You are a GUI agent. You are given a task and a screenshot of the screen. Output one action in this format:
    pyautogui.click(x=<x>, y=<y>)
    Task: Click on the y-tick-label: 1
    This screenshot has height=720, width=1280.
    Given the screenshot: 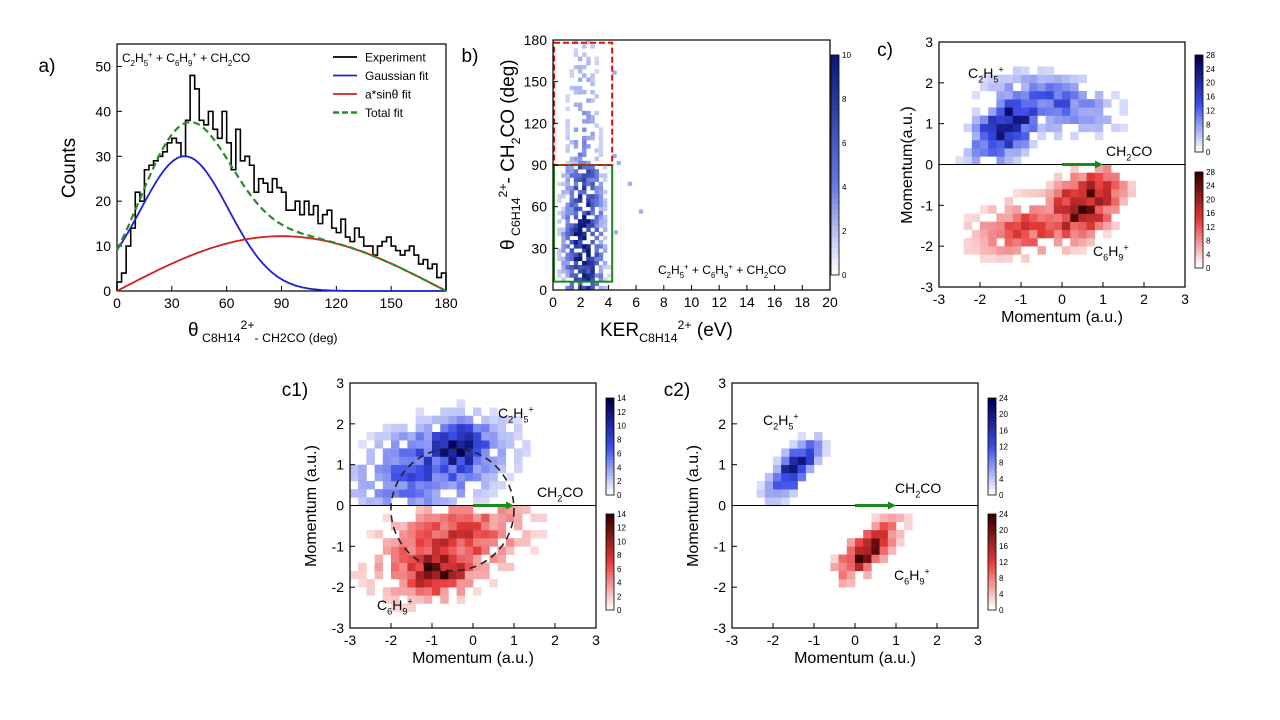 What is the action you would take?
    pyautogui.click(x=722, y=465)
    